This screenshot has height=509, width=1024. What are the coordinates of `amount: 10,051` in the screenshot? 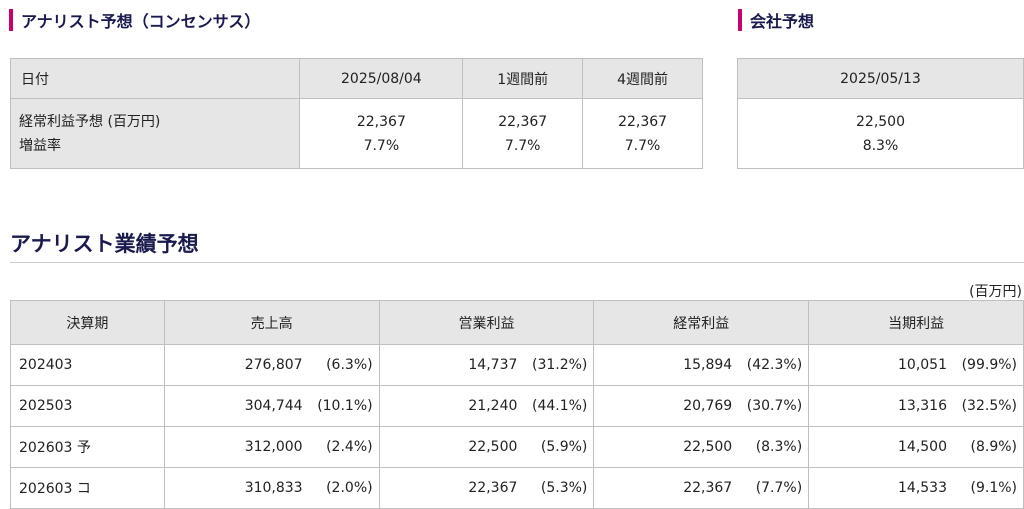 It's located at (922, 365).